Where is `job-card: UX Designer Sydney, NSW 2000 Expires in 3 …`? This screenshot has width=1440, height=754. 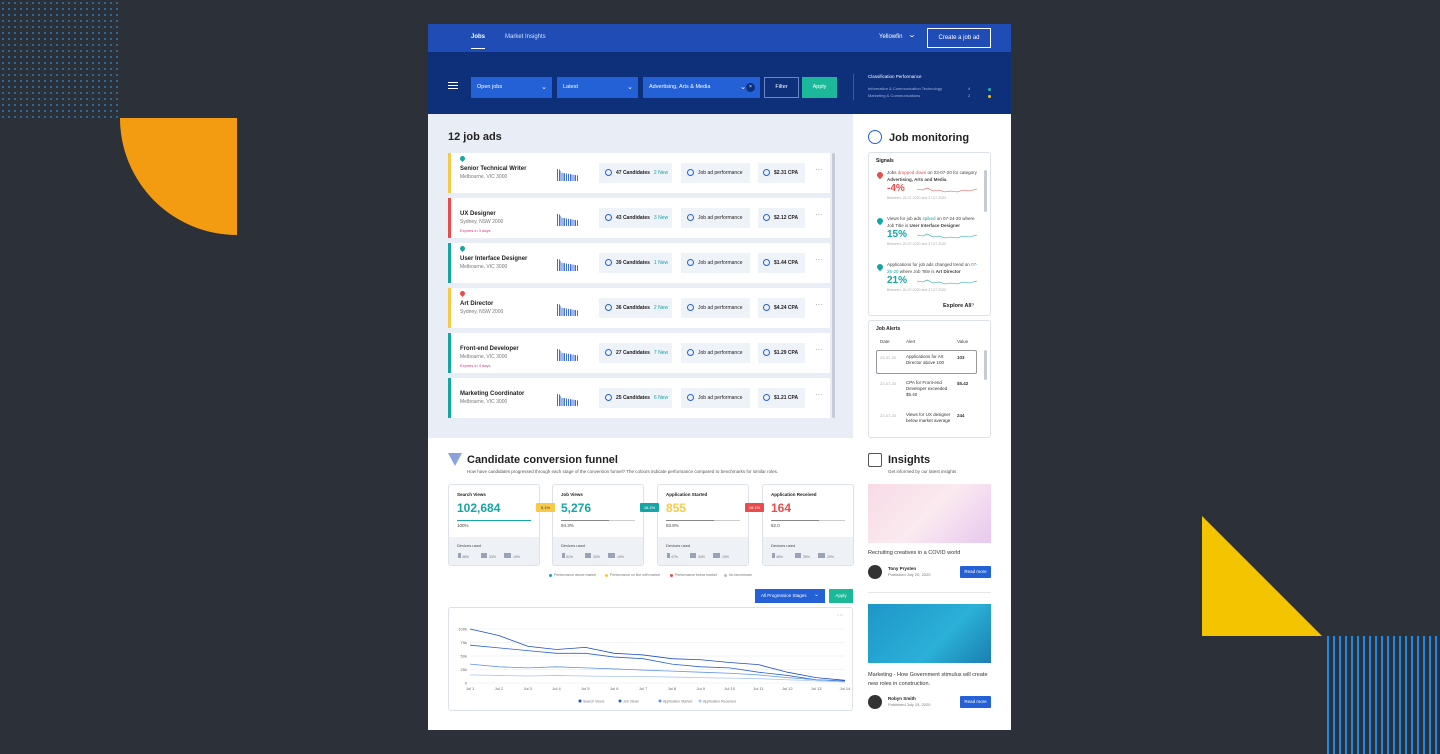 job-card: UX Designer Sydney, NSW 2000 Expires in 3 … is located at coordinates (639, 218).